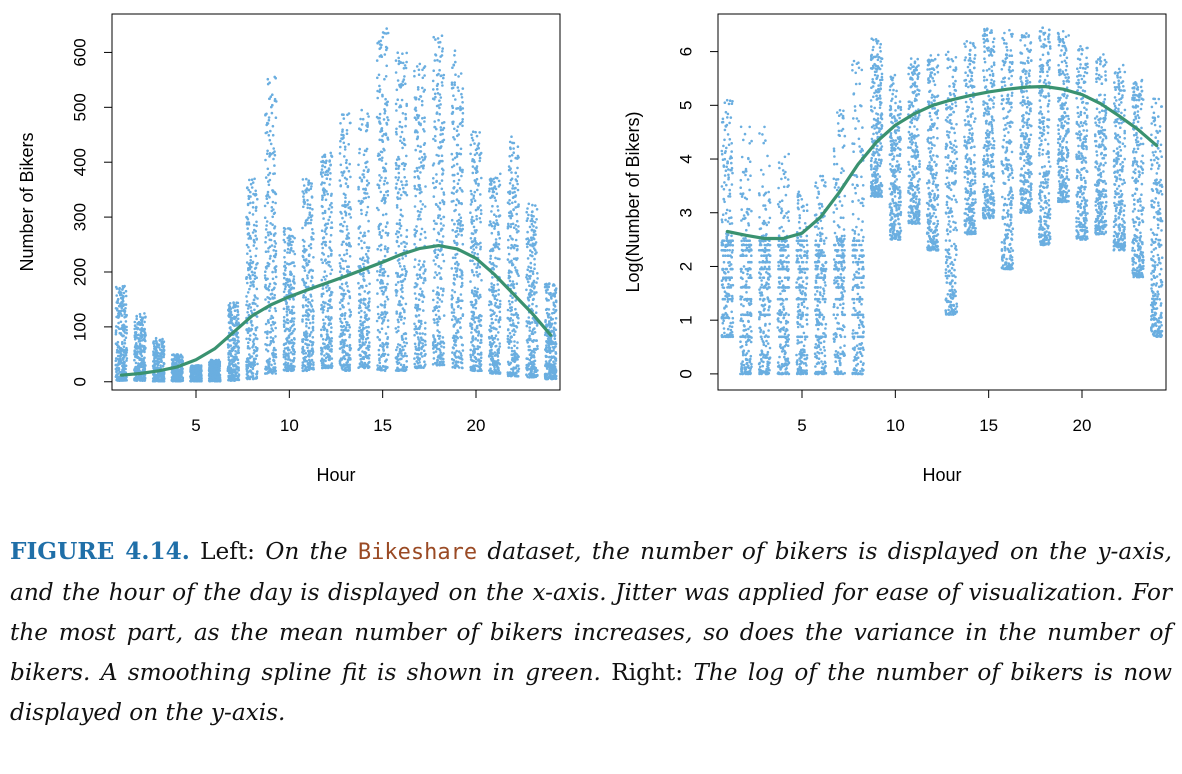 The height and width of the screenshot is (774, 1182). I want to click on x-tick-label: 5, so click(195, 425).